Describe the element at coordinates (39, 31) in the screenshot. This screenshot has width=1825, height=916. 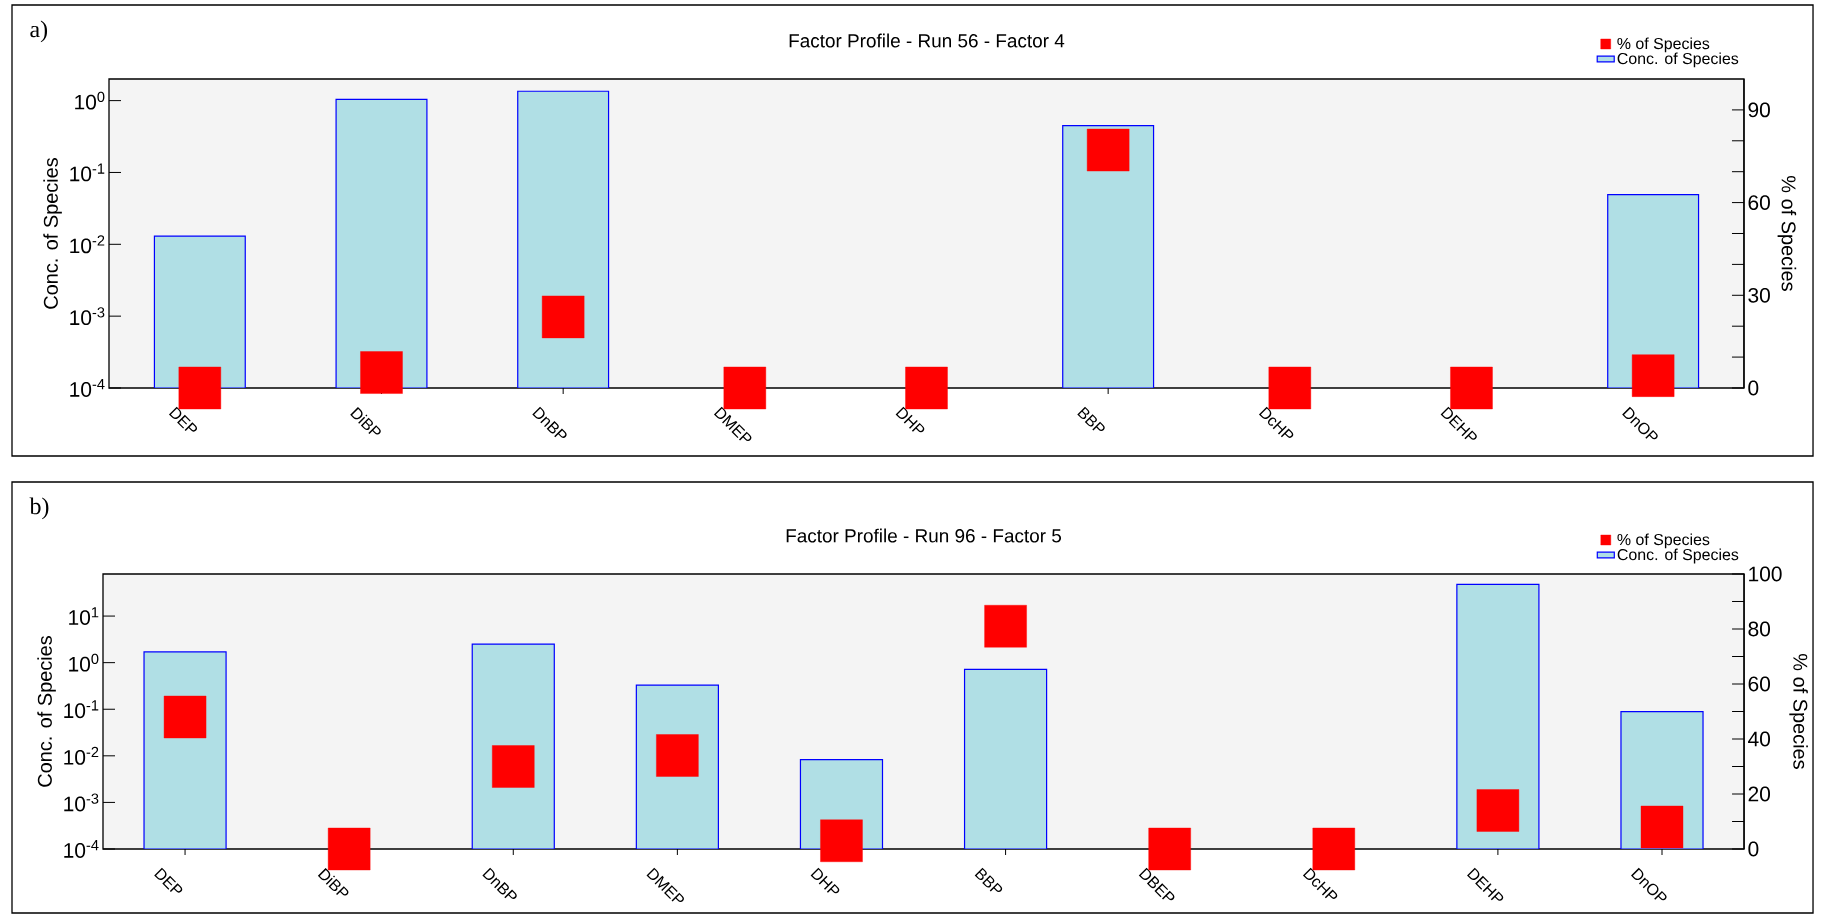
I see `text: a)` at that location.